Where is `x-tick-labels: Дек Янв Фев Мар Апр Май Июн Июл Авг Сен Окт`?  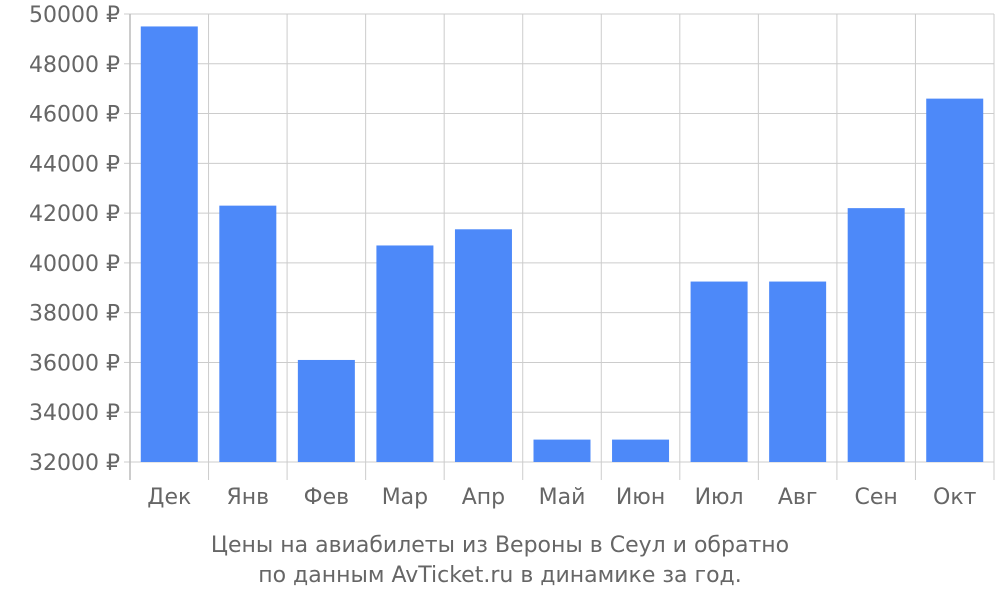
x-tick-labels: Дек Янв Фев Мар Апр Май Июн Июл Авг Сен Окт is located at coordinates (561, 497).